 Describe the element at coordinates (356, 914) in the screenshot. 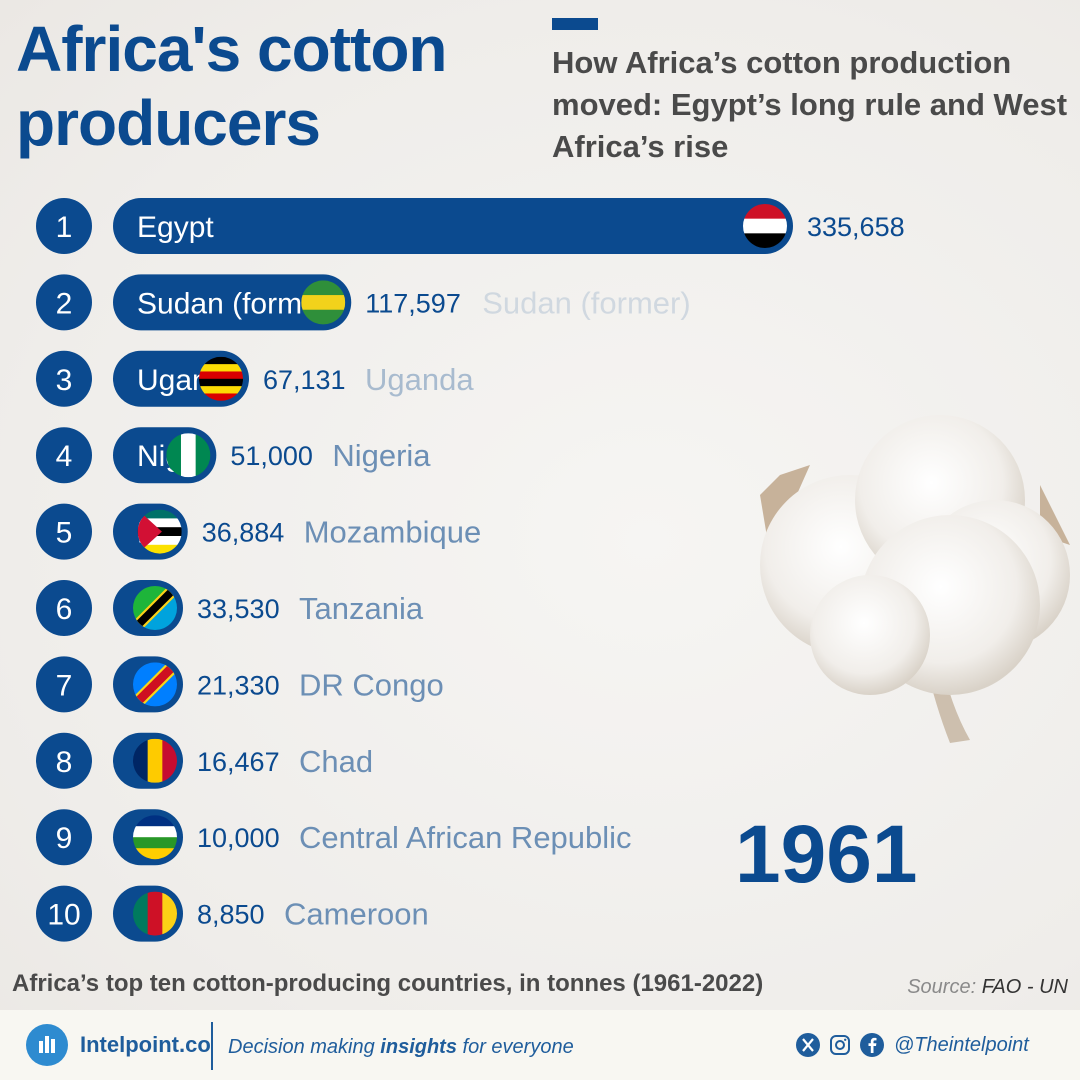

I see `country-label: Cameroon` at that location.